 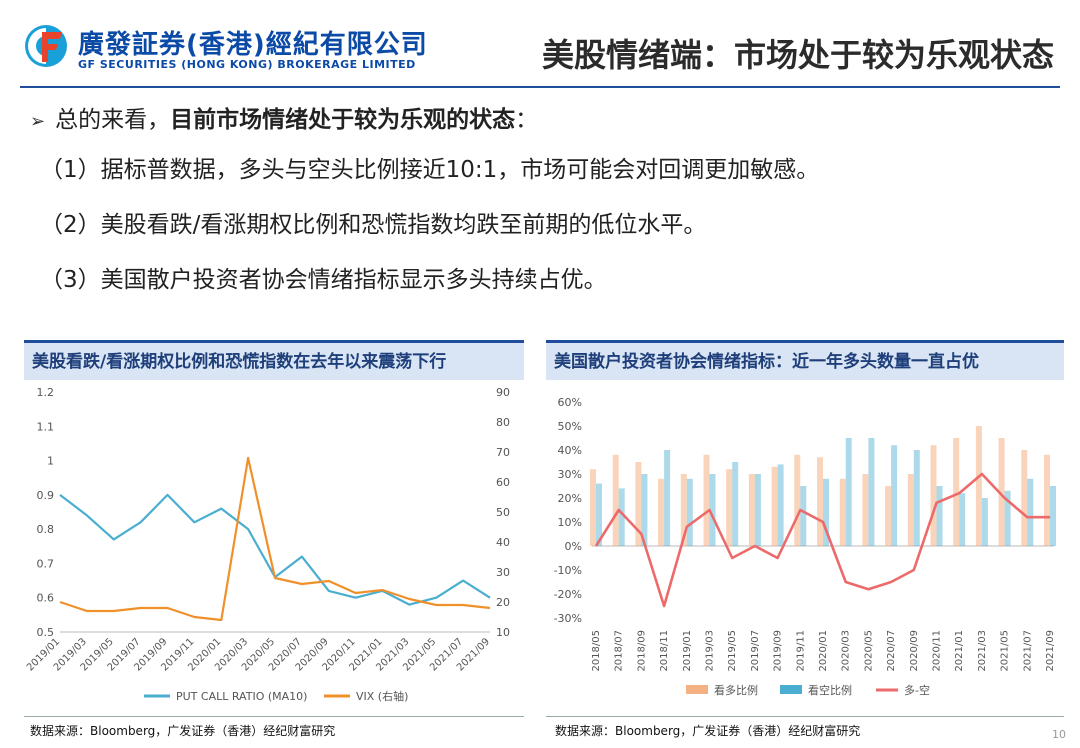 What do you see at coordinates (503, 482) in the screenshot?
I see `right-y-tick-label: 60` at bounding box center [503, 482].